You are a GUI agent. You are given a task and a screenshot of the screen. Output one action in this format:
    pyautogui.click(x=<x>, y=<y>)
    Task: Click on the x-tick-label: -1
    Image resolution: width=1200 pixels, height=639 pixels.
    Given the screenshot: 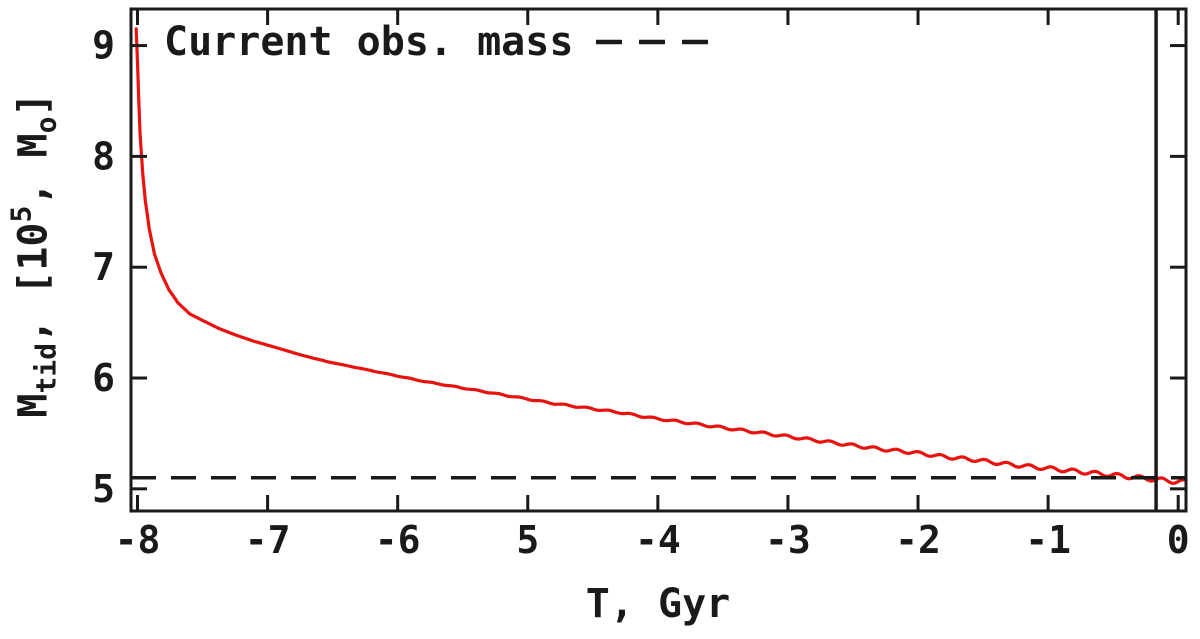 What is the action you would take?
    pyautogui.click(x=1048, y=540)
    